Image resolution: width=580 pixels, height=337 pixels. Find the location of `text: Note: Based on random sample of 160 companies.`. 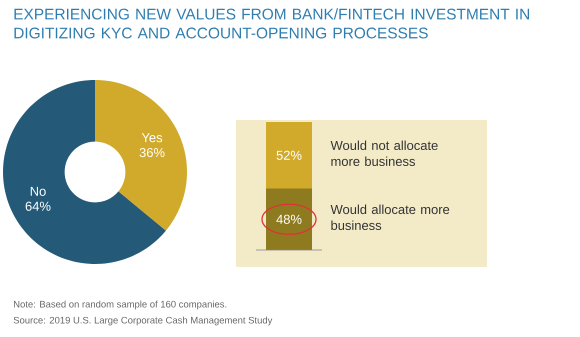

text: Note: Based on random sample of 160 companies. is located at coordinates (120, 305).